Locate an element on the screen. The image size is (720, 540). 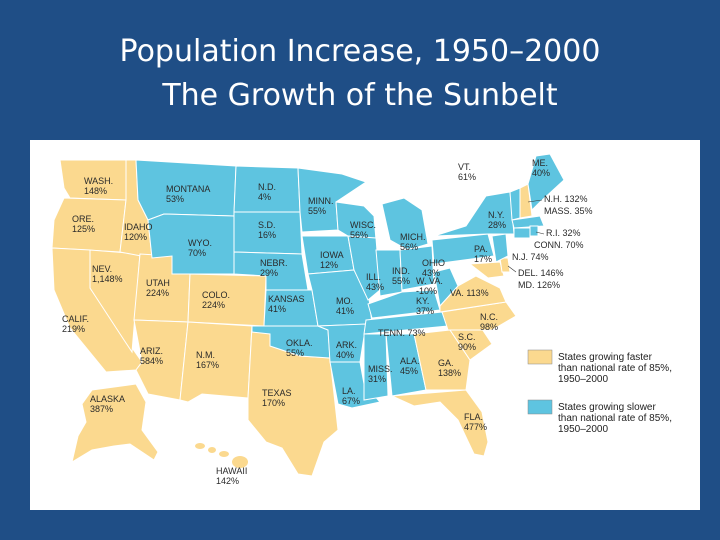
state-shape-mass is located at coordinates (528, 222).